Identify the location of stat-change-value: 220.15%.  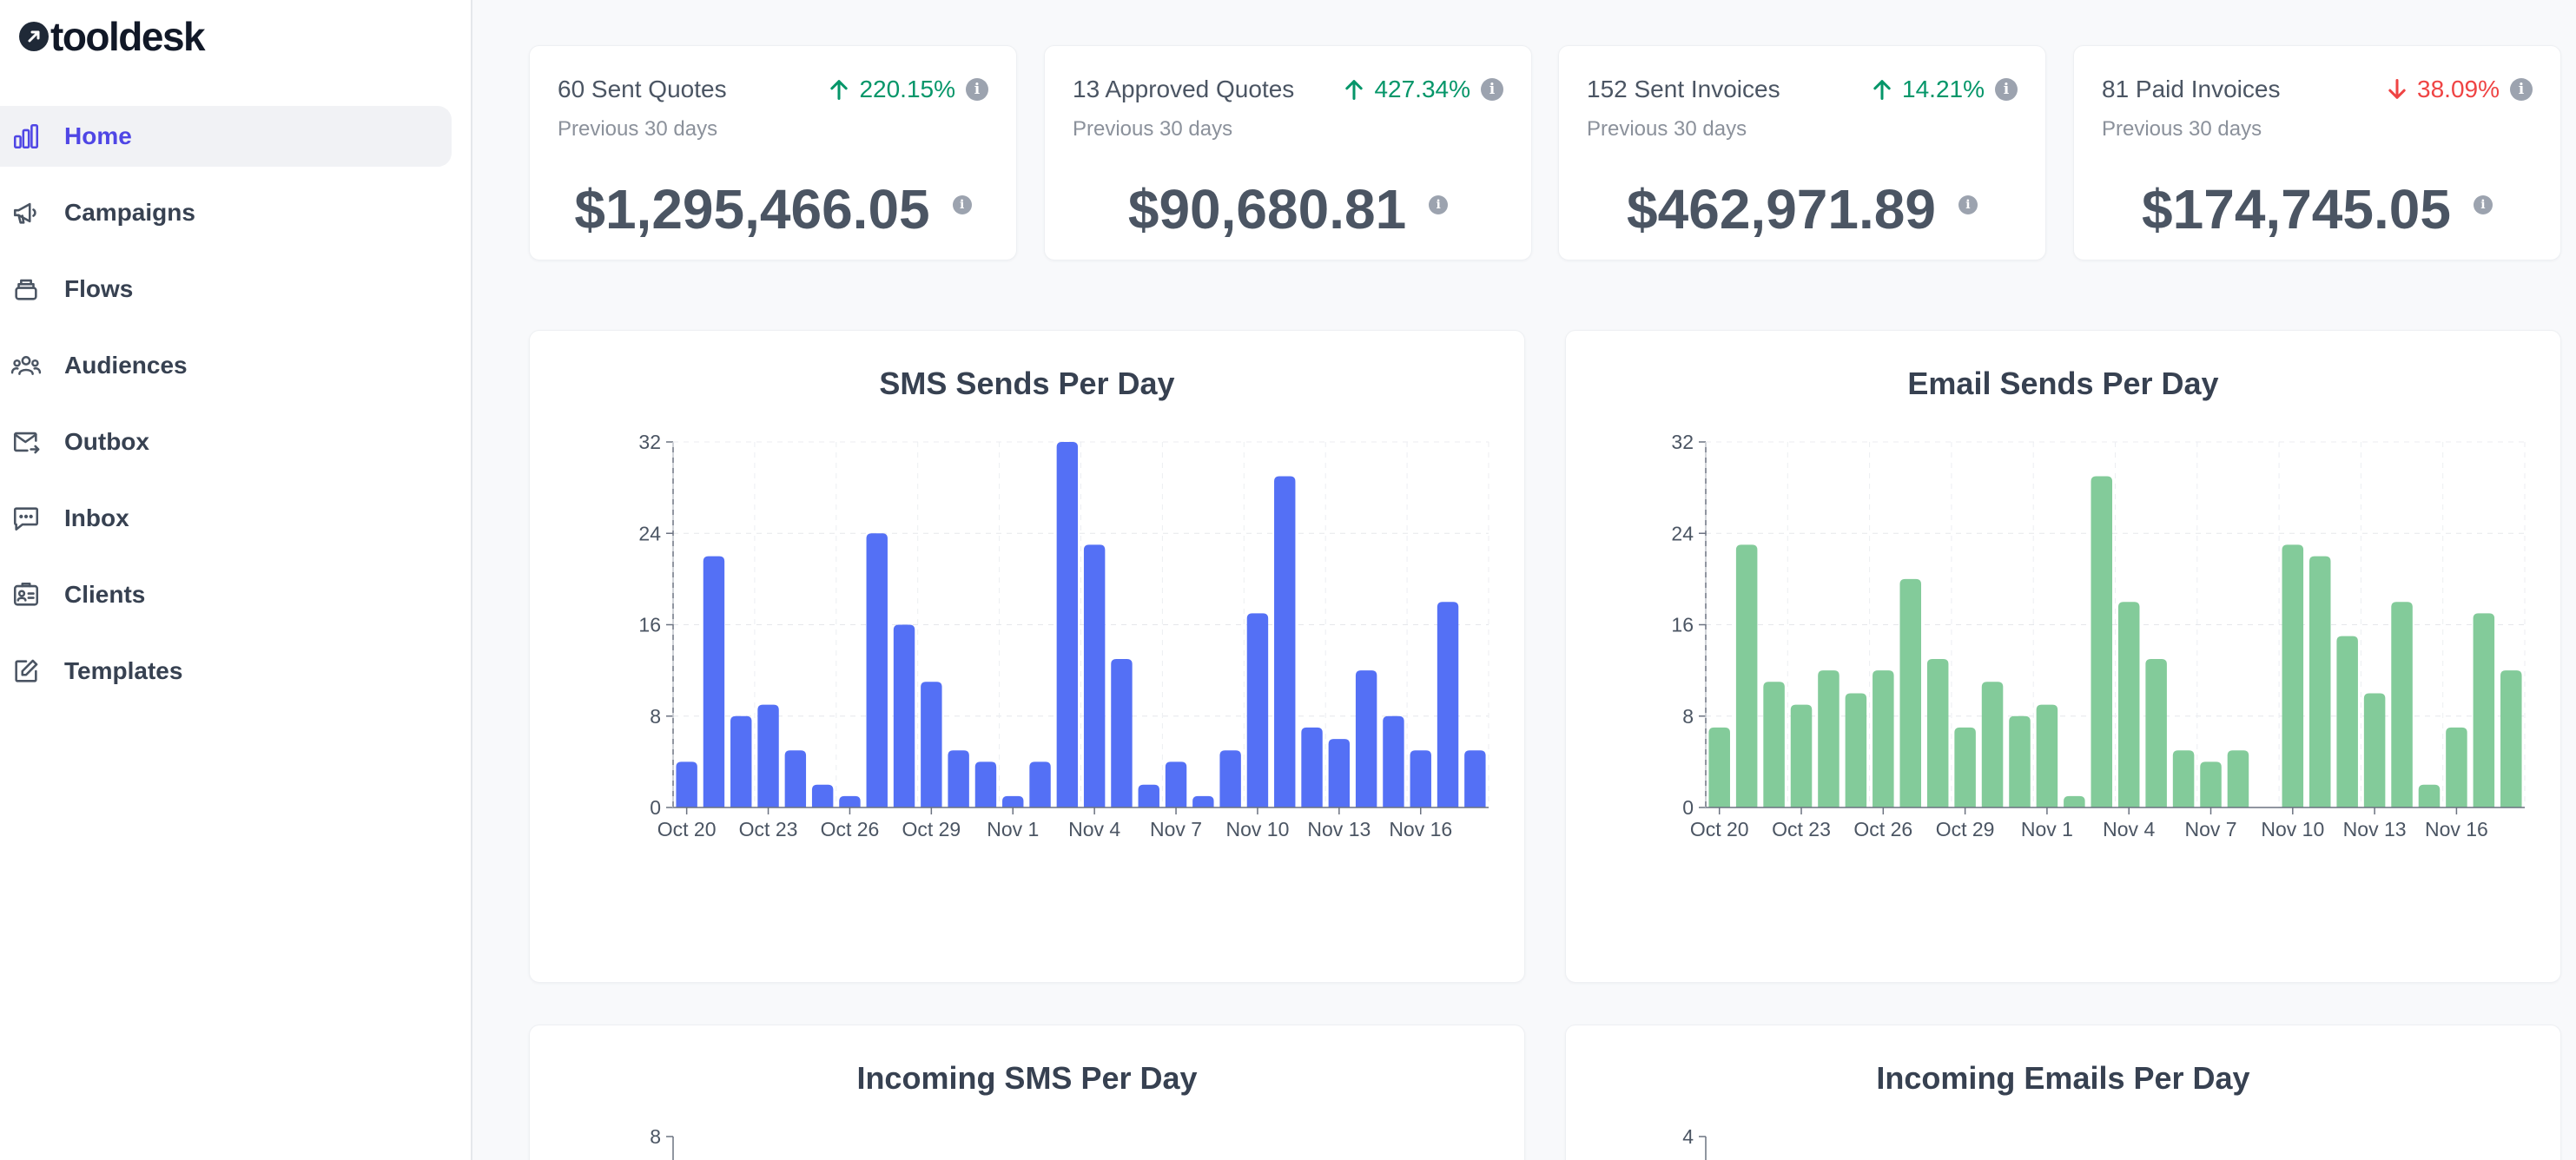
(907, 89).